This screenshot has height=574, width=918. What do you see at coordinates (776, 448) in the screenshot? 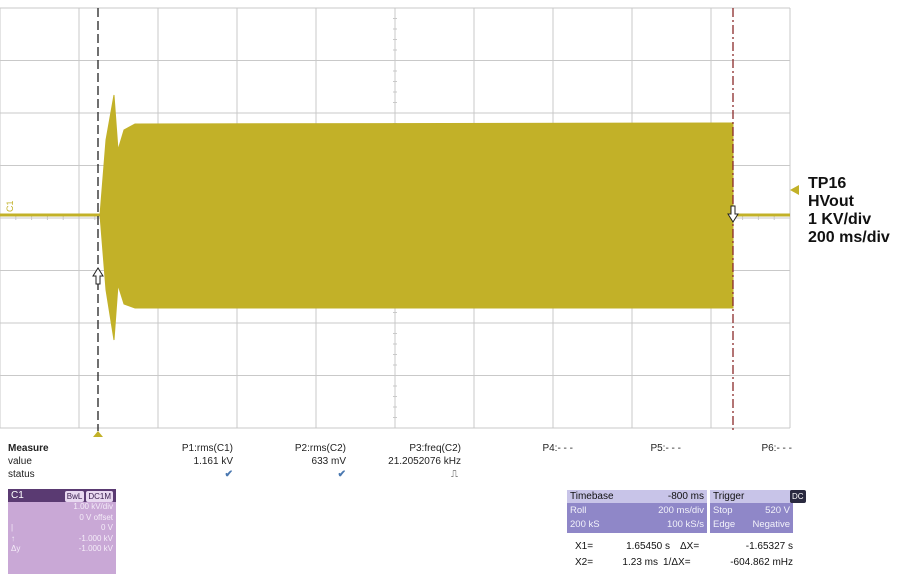
I see `param-p6-name: P6:- - -` at bounding box center [776, 448].